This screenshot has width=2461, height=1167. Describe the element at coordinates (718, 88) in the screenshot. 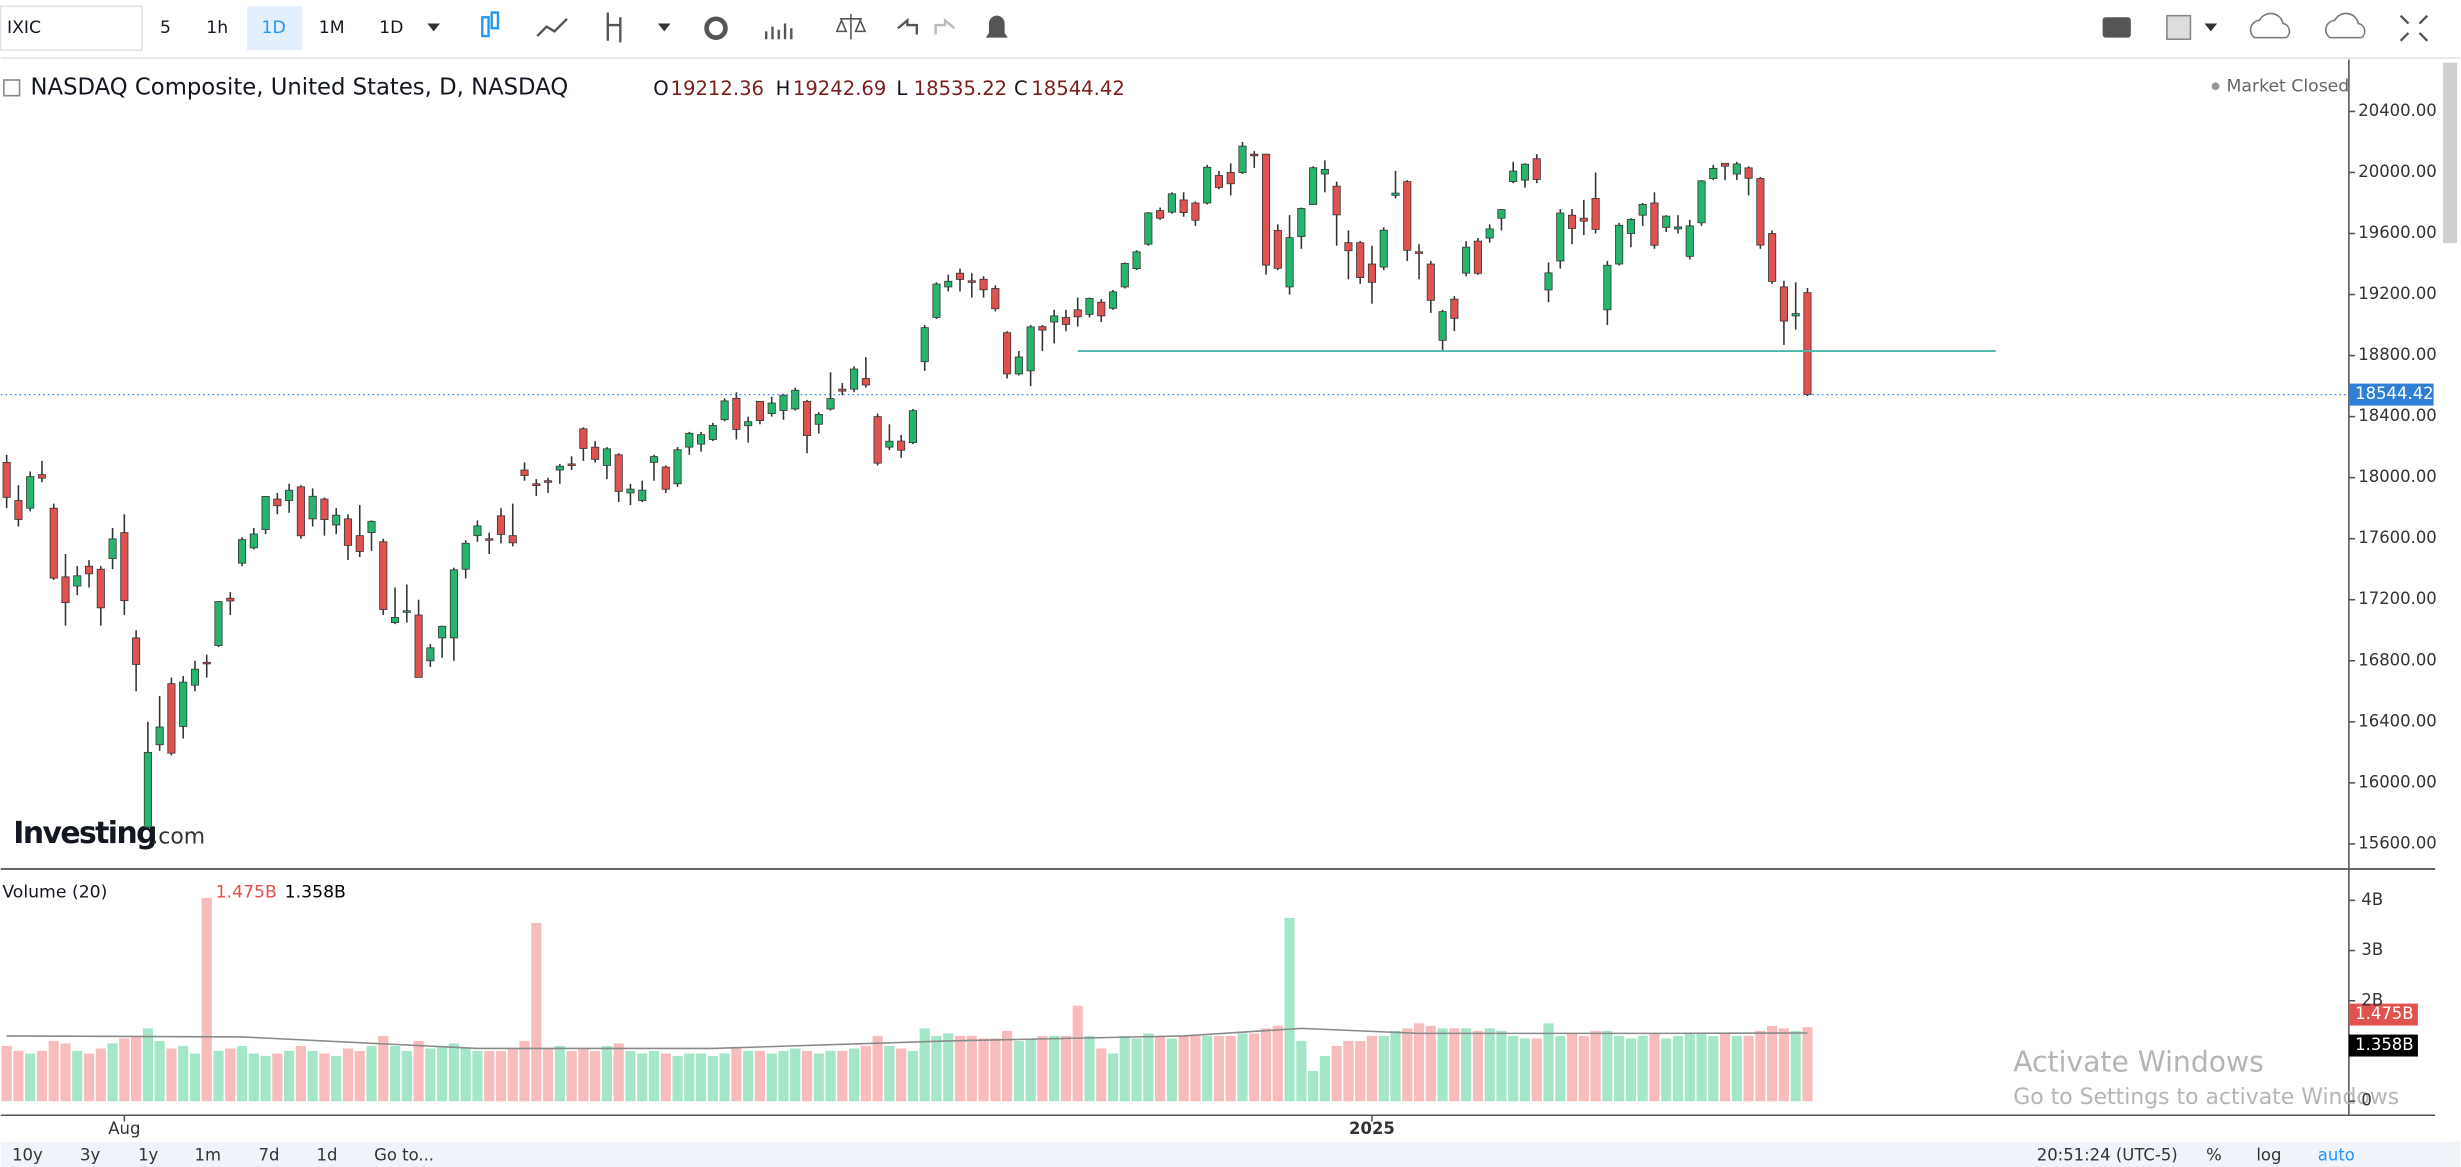

I see `ohlc-value: 19212.36` at that location.